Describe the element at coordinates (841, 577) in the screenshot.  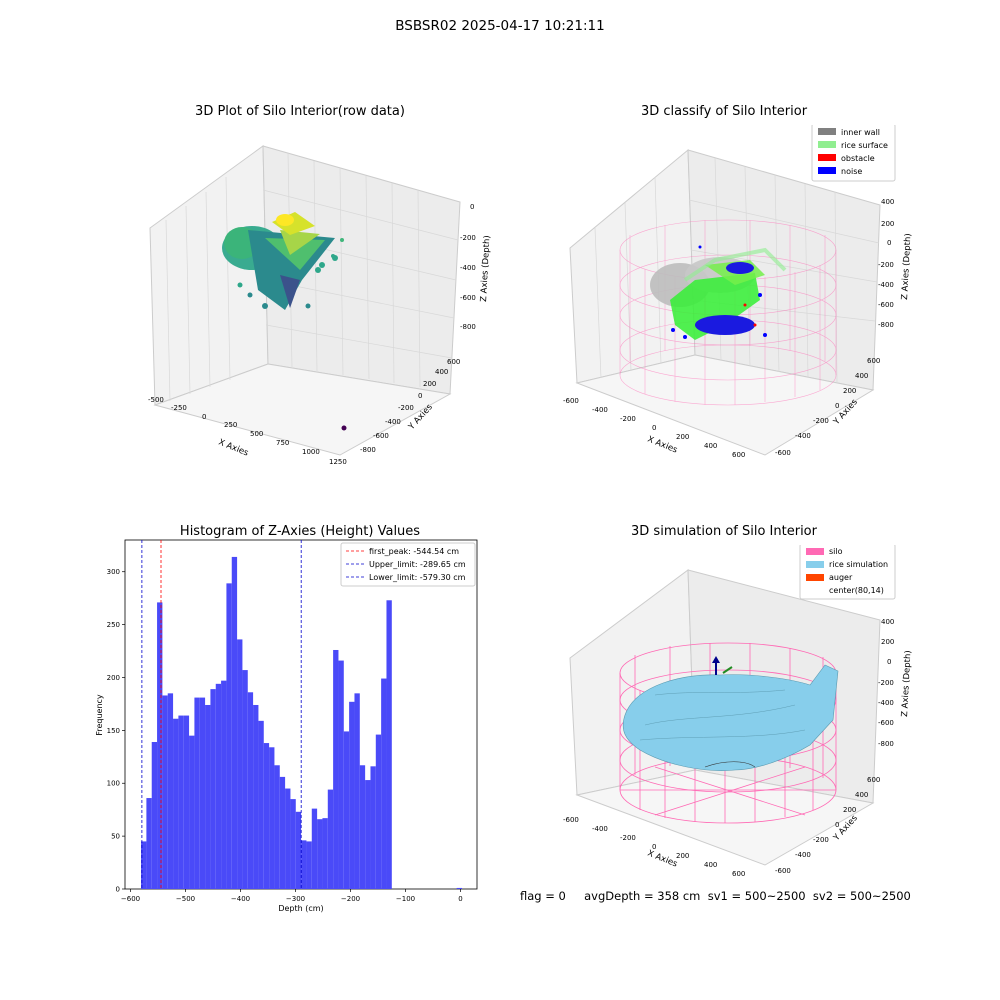
I see `legend-label-auger: auger` at that location.